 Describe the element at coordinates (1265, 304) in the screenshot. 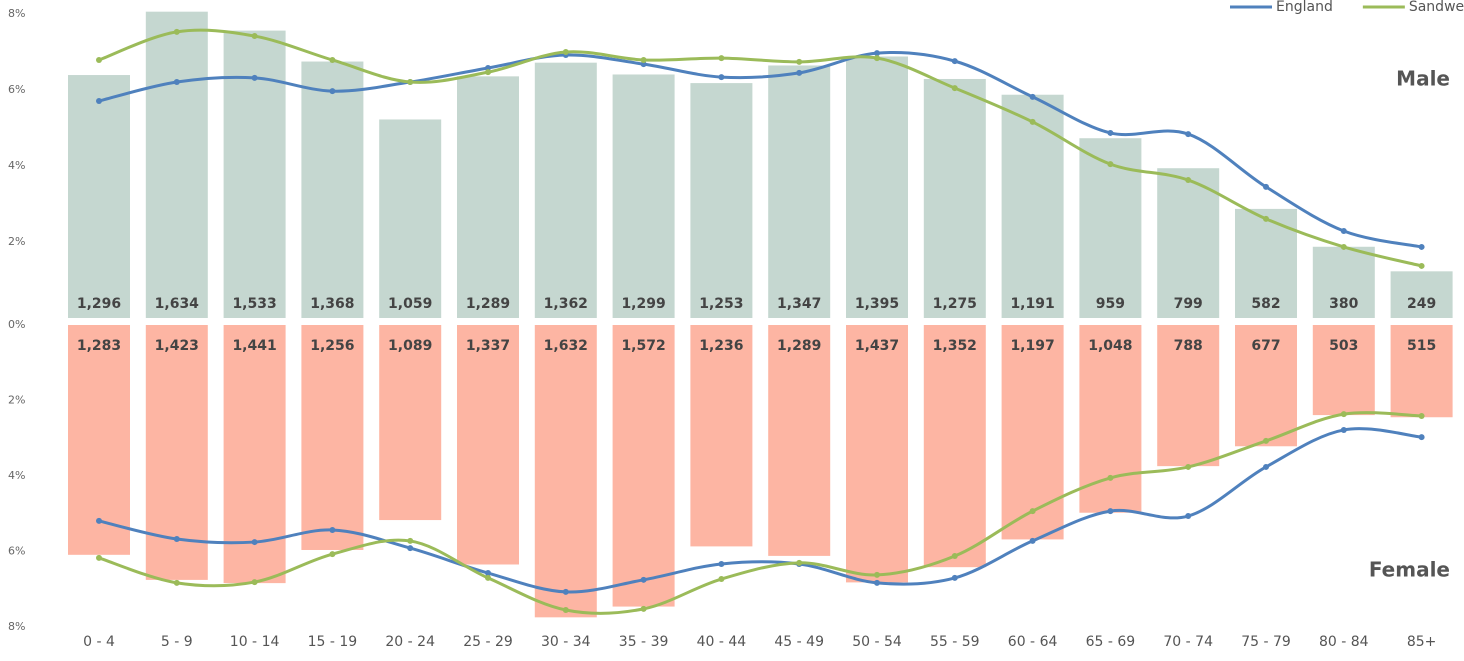

I see `bar-value-label: 582` at that location.